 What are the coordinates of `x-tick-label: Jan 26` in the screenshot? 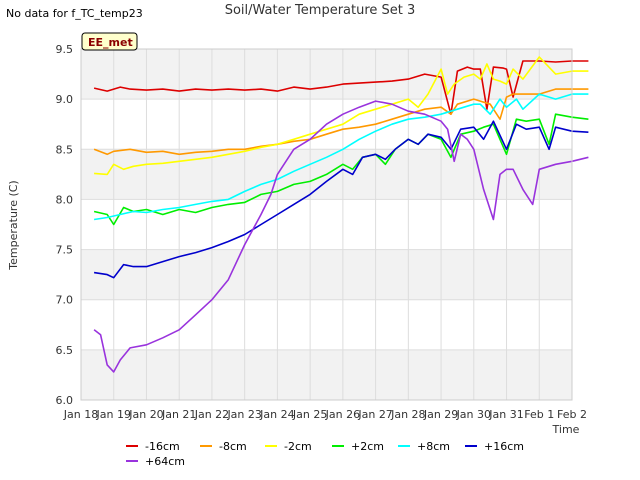 It's located at (342, 414).